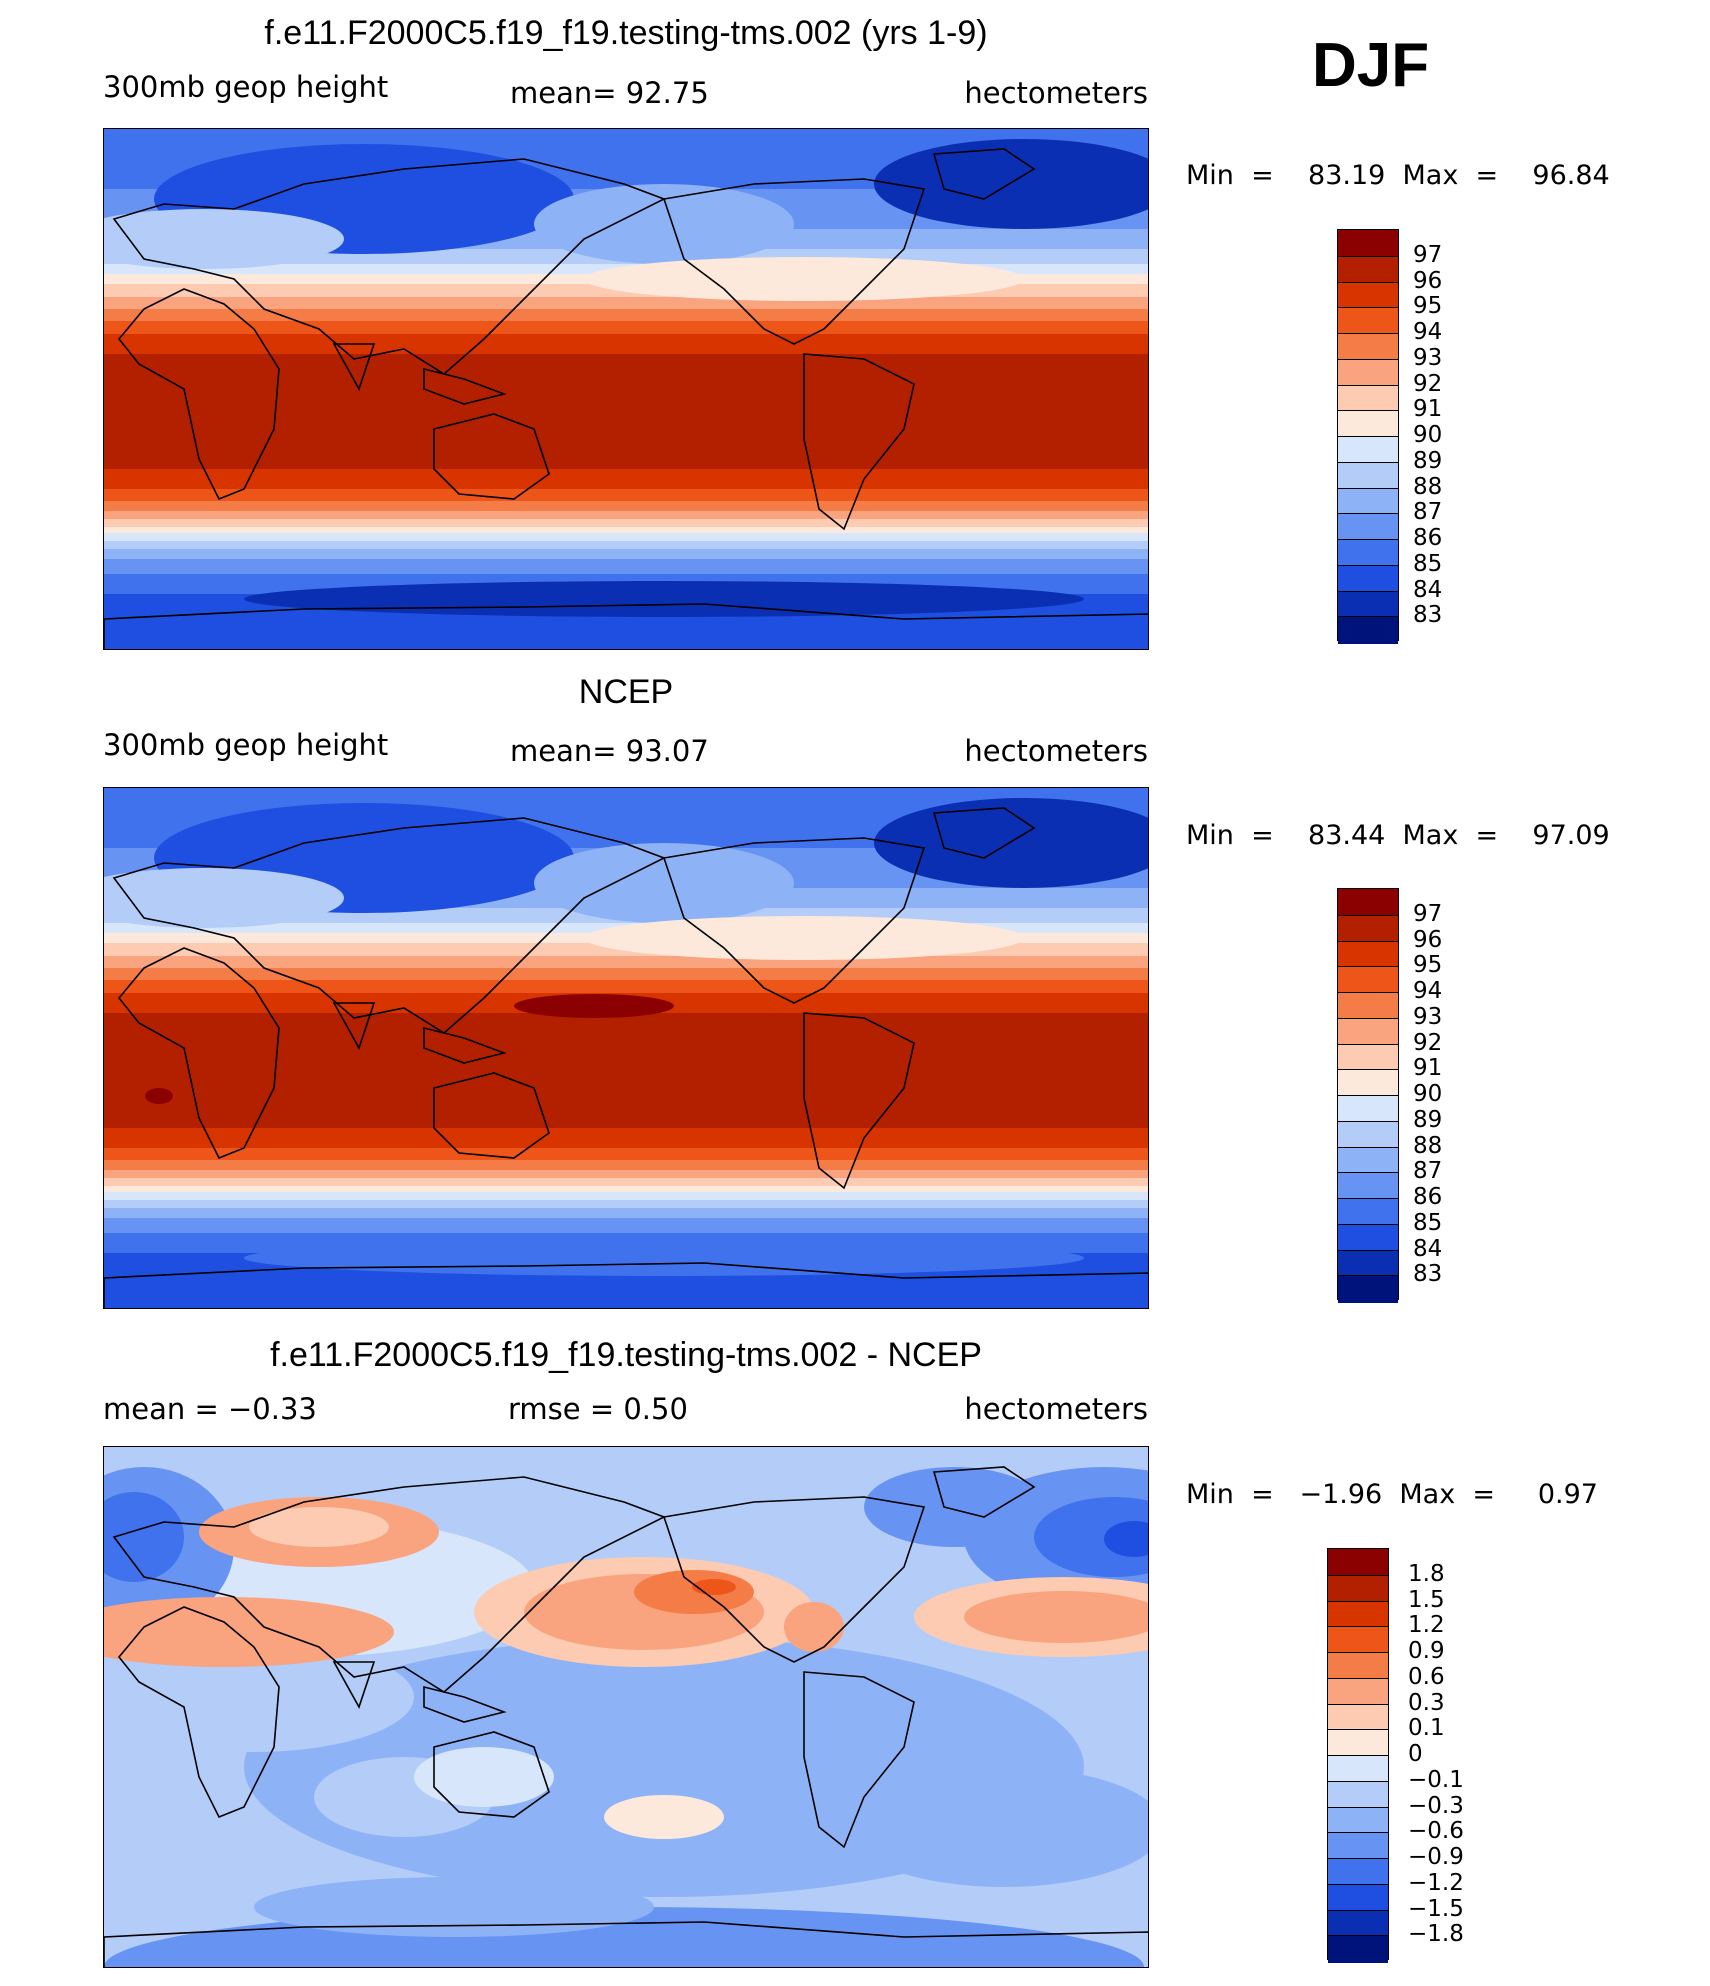 The height and width of the screenshot is (1986, 1710). I want to click on colorbar-tick-label: 96, so click(1428, 280).